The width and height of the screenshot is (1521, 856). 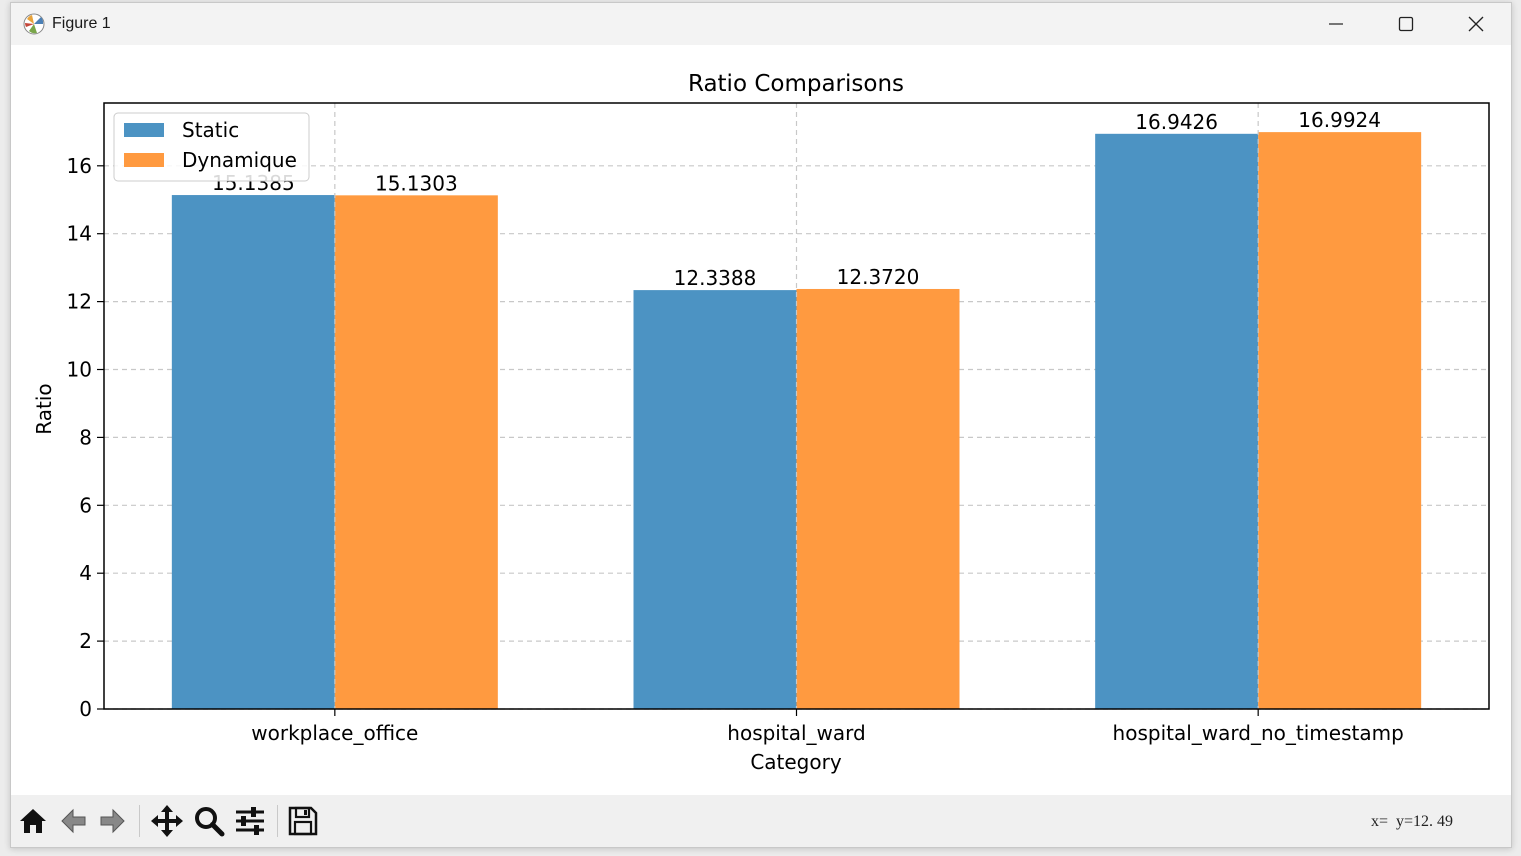 I want to click on matplotlib-icon, so click(x=34, y=24).